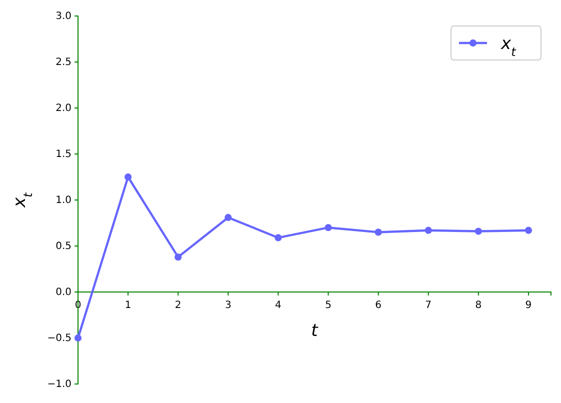 This screenshot has height=403, width=561. What do you see at coordinates (64, 292) in the screenshot?
I see `y-tick-label: 0.0` at bounding box center [64, 292].